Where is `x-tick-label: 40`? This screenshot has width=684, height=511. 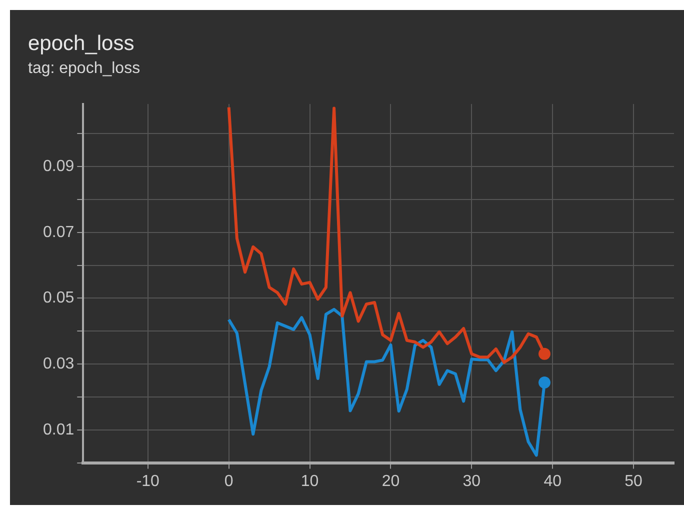
x-tick-label: 40 is located at coordinates (553, 481).